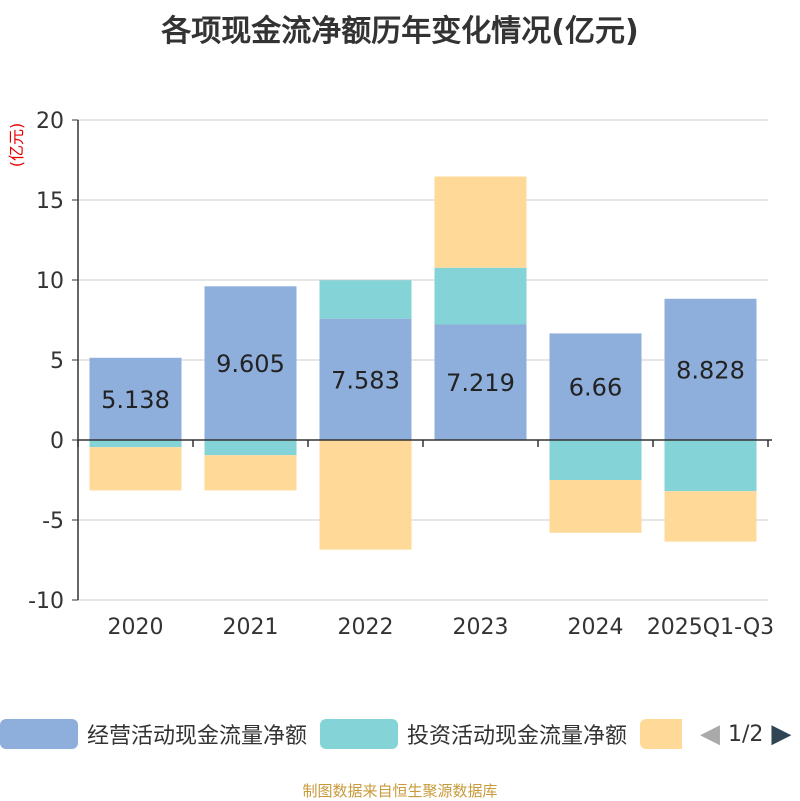  I want to click on x-tick-label-2021: 2021, so click(251, 627).